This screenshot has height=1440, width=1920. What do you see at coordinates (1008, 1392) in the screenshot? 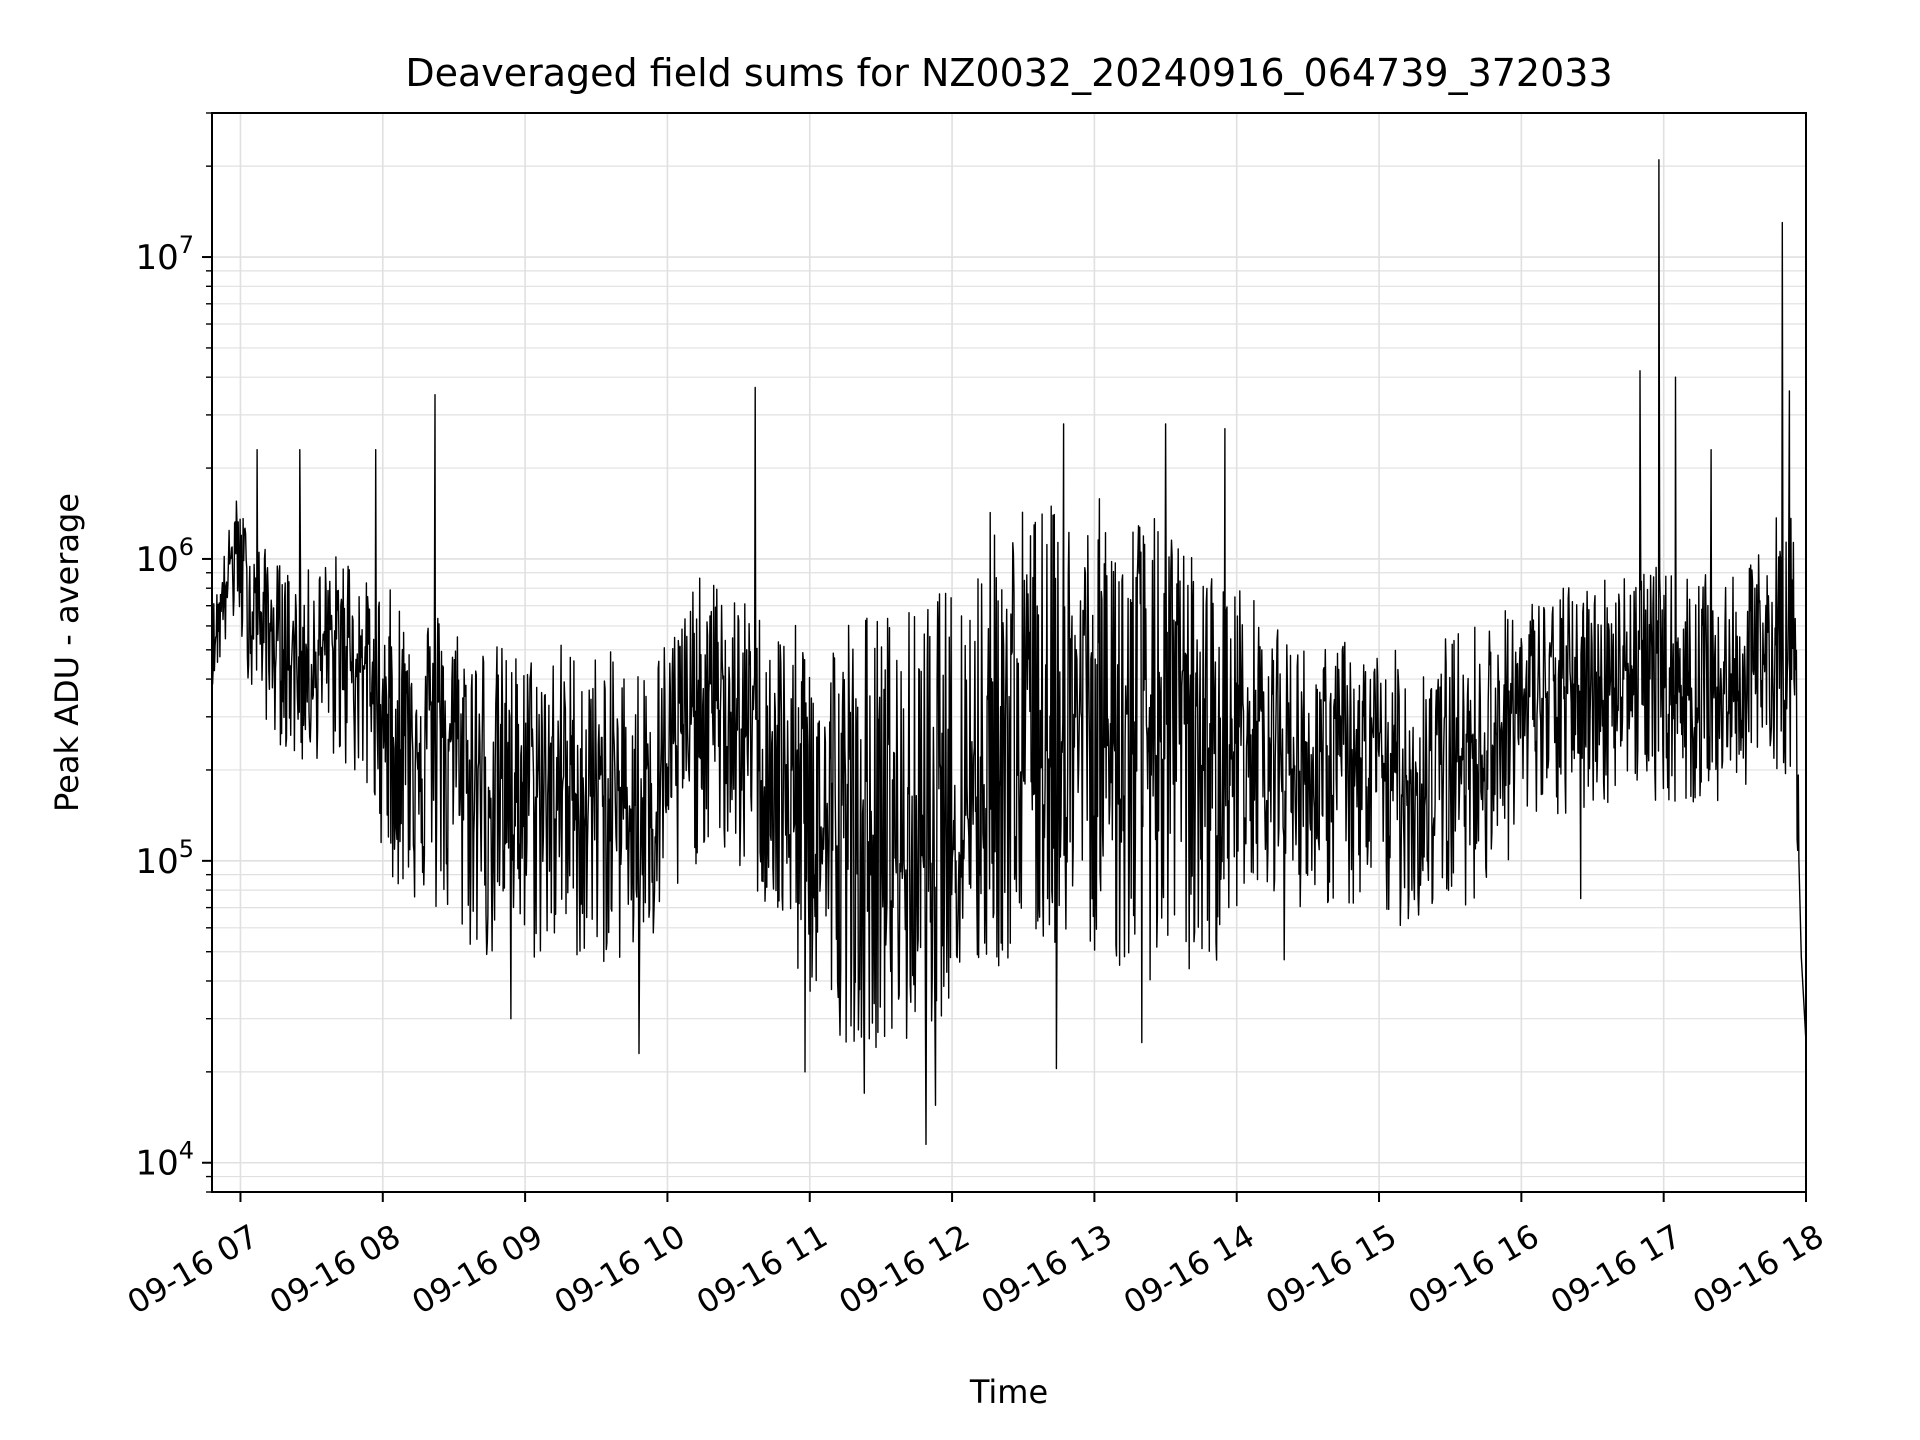
I see `x-axis-label: Time` at bounding box center [1008, 1392].